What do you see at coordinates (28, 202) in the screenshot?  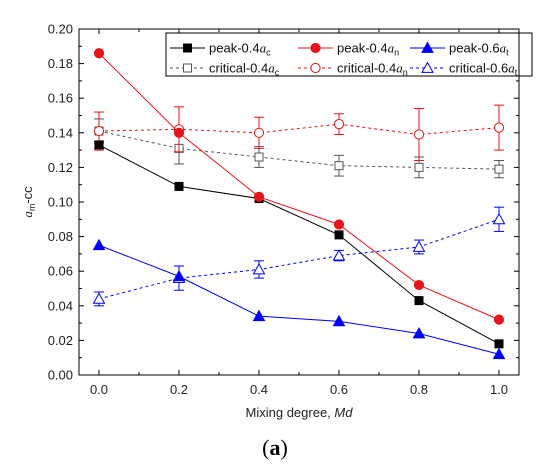 I see `y-axis-label: am-cc` at bounding box center [28, 202].